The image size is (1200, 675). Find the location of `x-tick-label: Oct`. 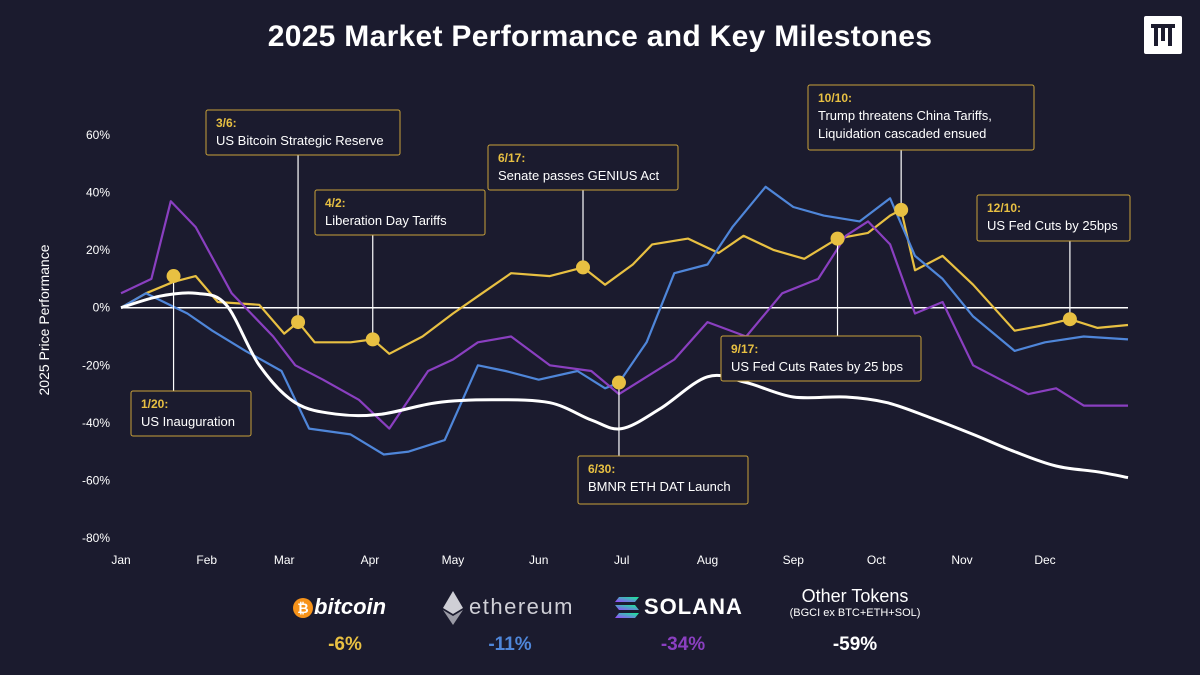

x-tick-label: Oct is located at coordinates (876, 560).